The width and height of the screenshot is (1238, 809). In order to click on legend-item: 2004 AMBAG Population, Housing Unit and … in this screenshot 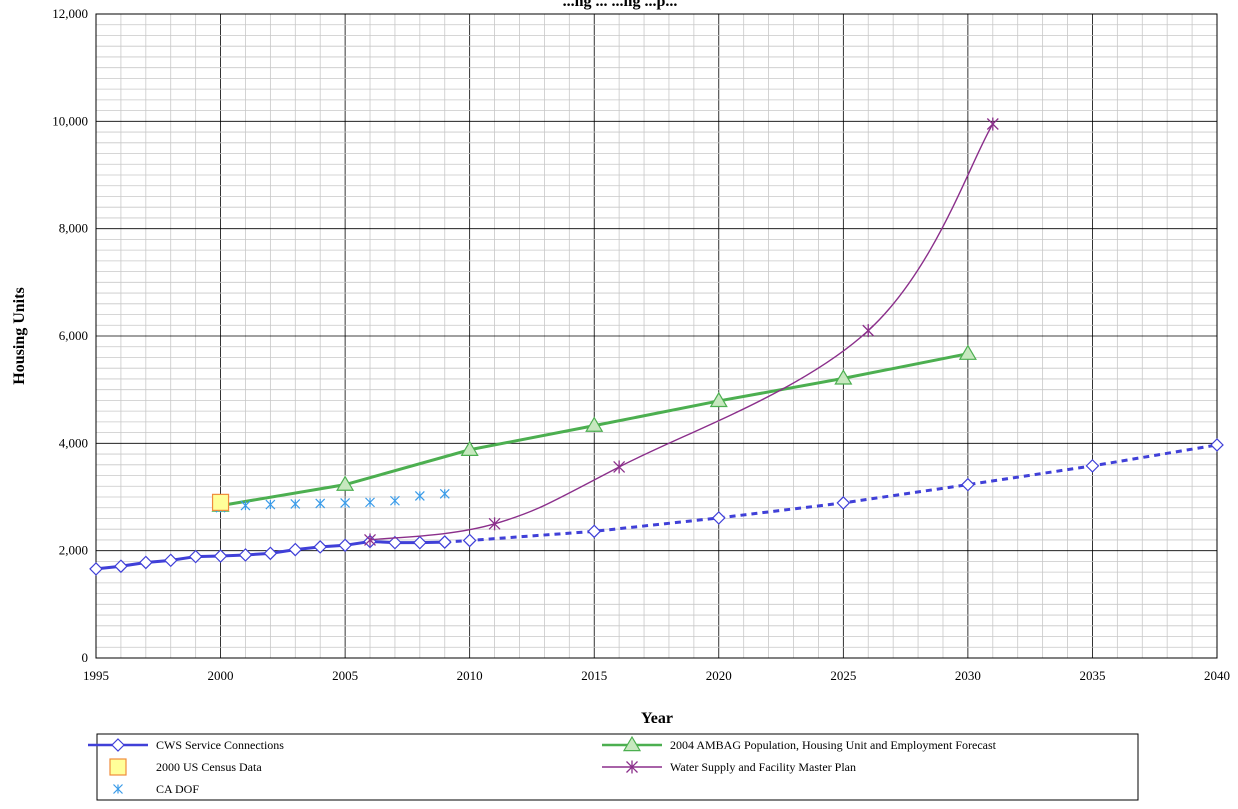, I will do `click(799, 743)`.